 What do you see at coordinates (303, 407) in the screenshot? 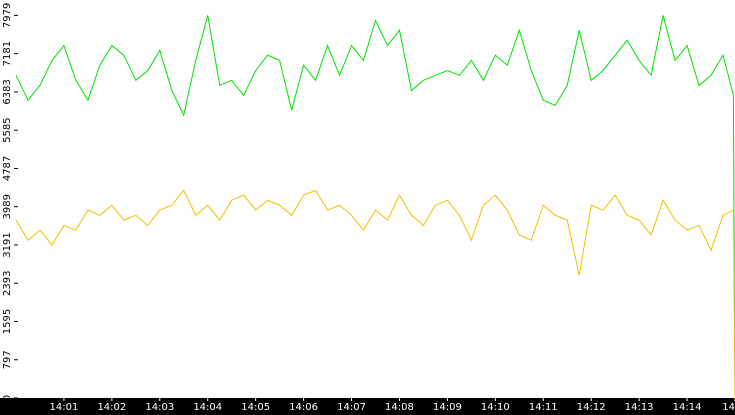
I see `x-tick-label: 14:06` at bounding box center [303, 407].